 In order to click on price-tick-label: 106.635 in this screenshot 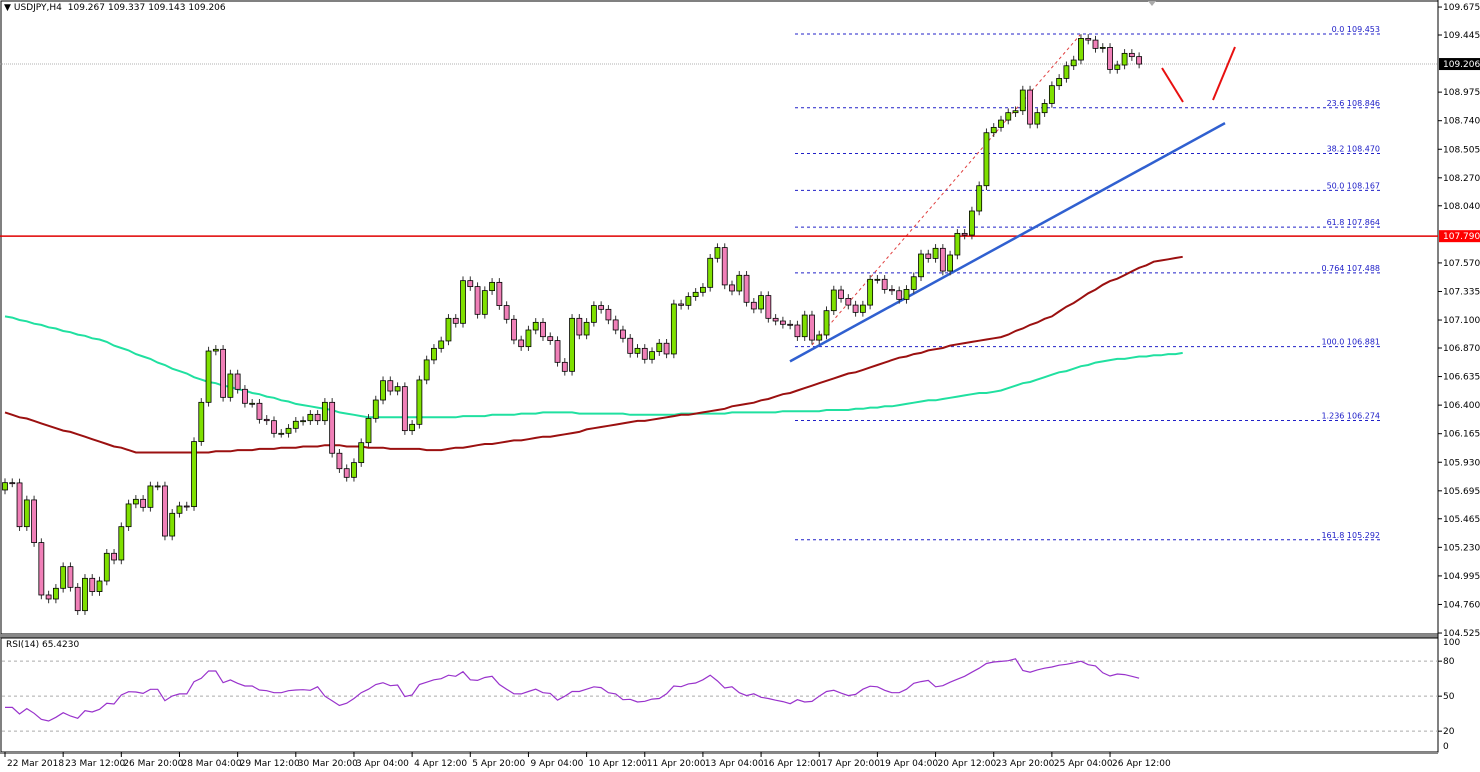, I will do `click(1461, 378)`.